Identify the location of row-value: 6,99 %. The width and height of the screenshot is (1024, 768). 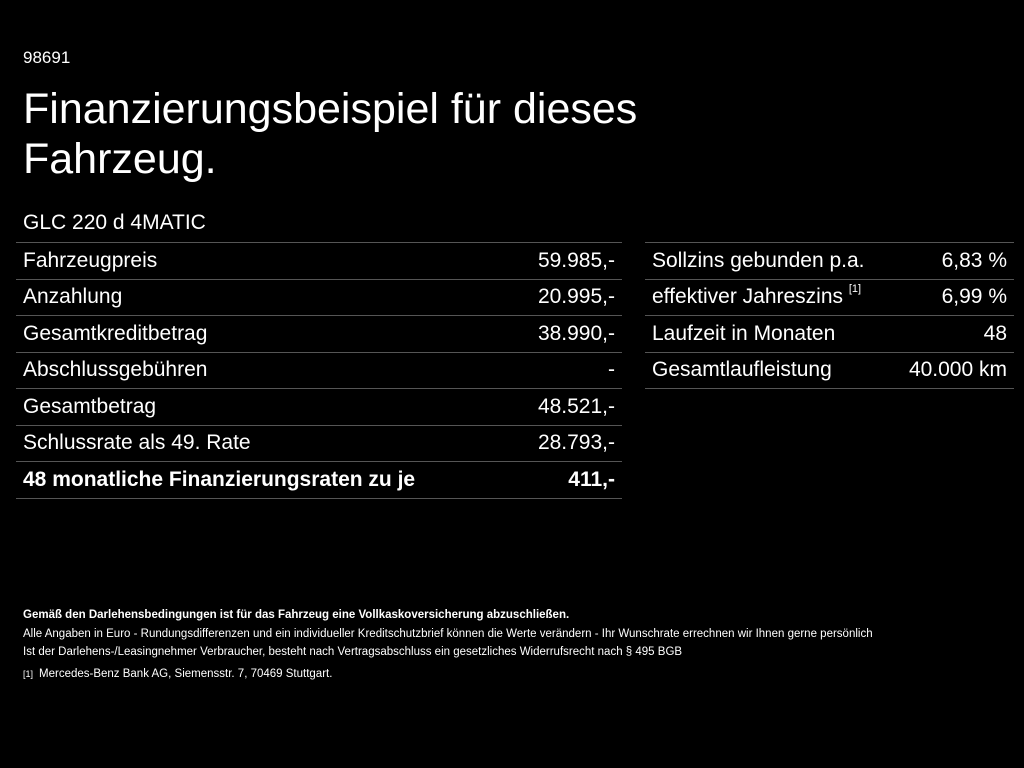
(952, 297).